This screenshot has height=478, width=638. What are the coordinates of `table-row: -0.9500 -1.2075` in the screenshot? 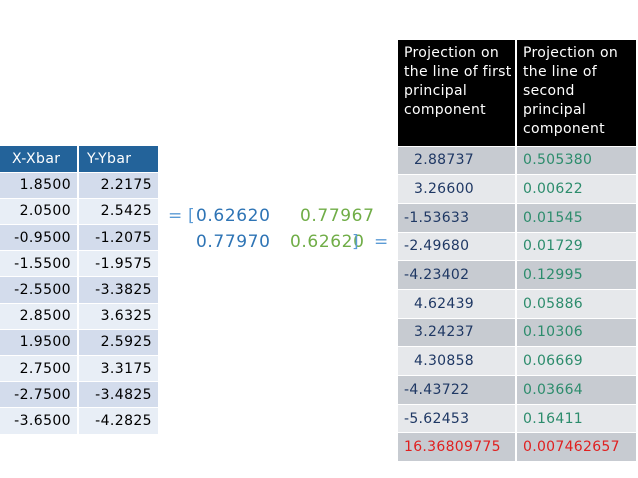 It's located at (79, 237).